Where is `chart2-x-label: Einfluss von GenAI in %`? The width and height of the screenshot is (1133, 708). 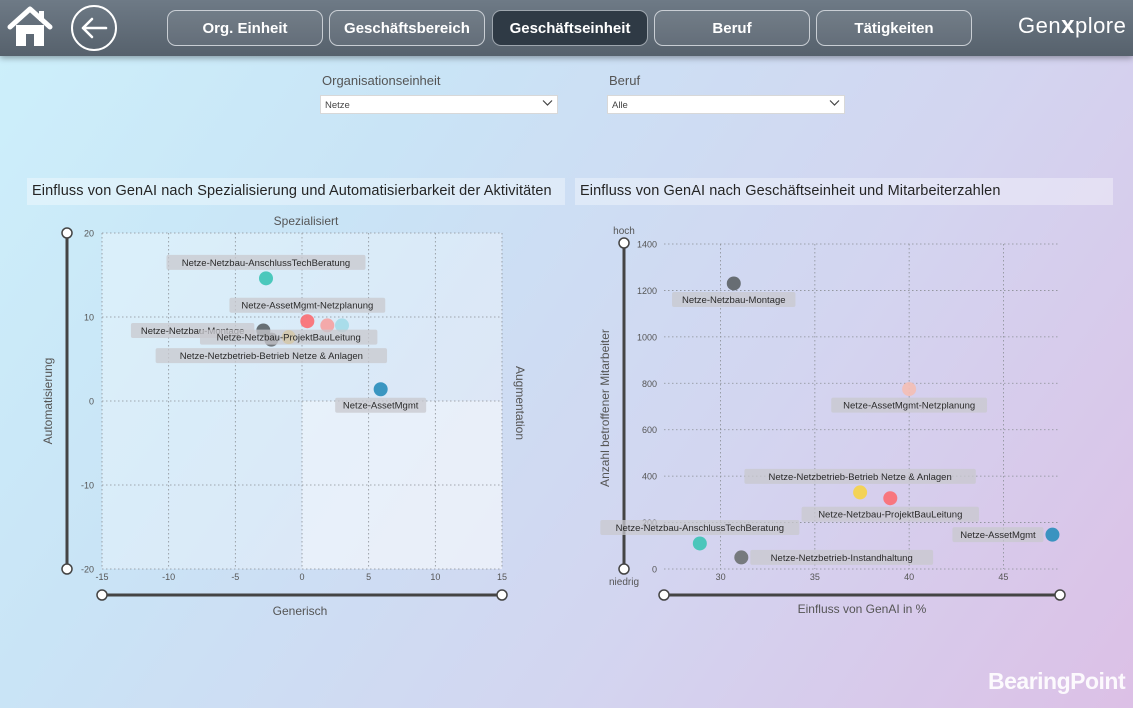 chart2-x-label: Einfluss von GenAI in % is located at coordinates (862, 609).